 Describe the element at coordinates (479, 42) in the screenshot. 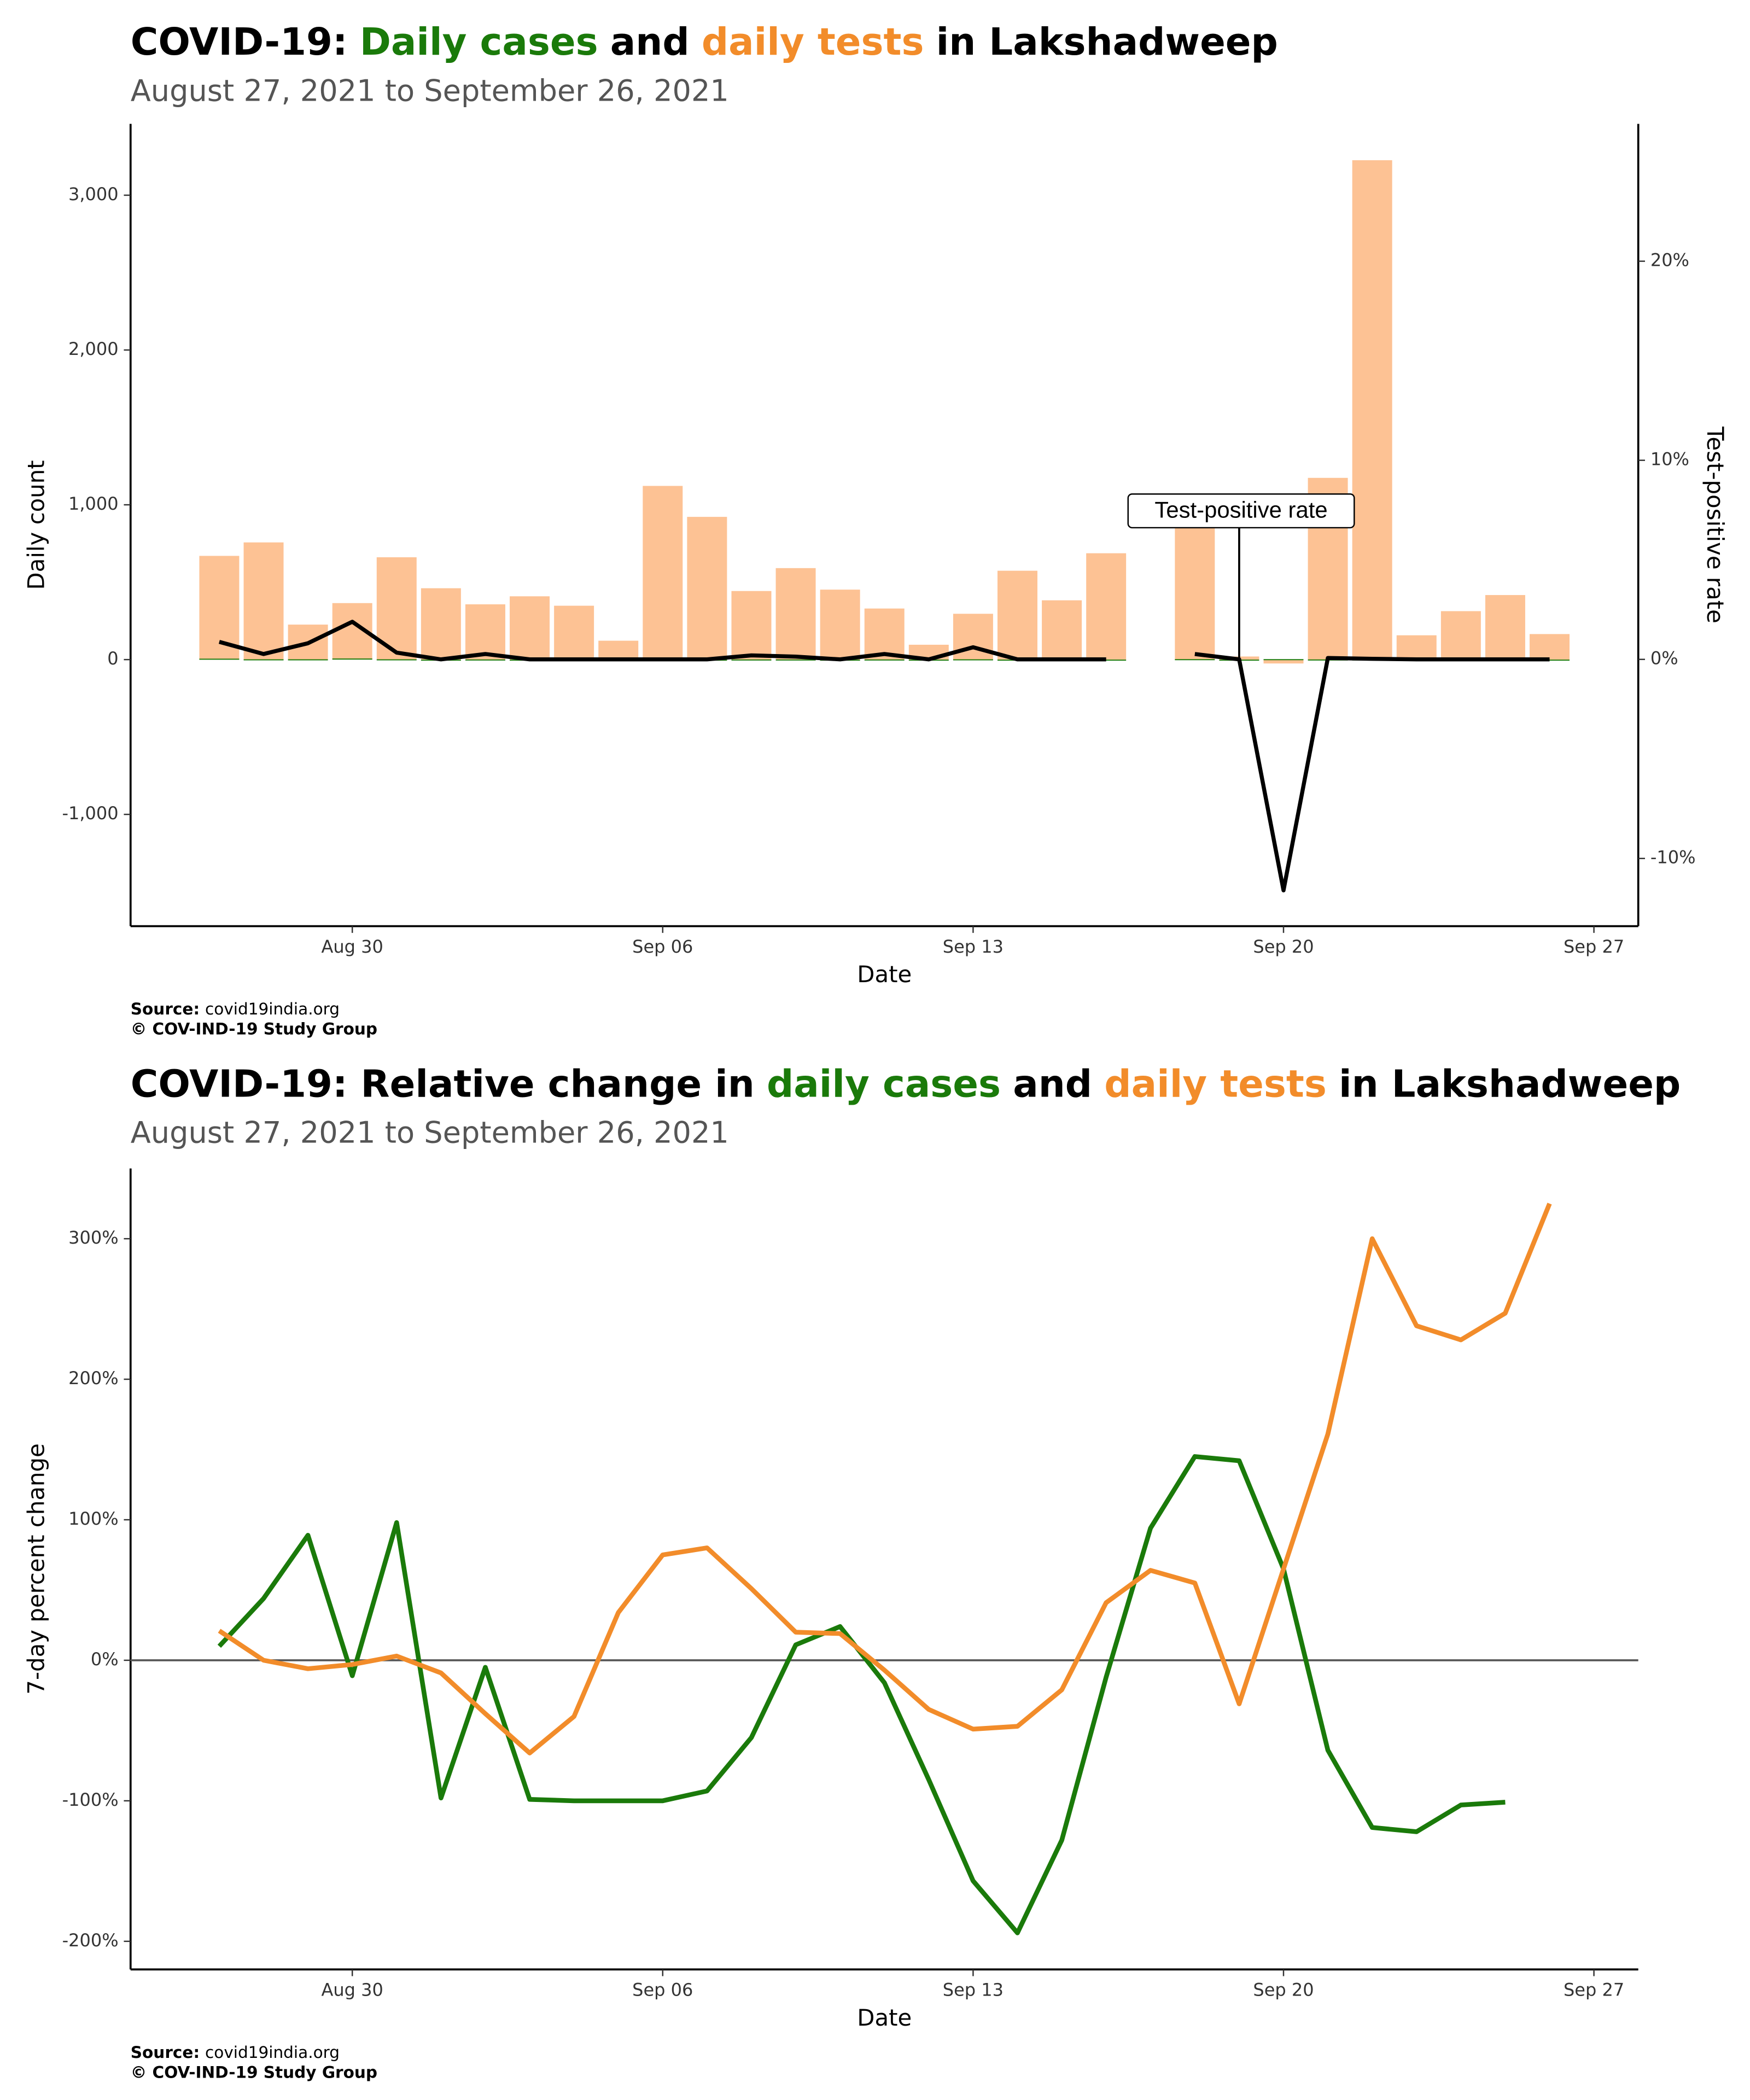

I see `title-part: Daily cases` at that location.